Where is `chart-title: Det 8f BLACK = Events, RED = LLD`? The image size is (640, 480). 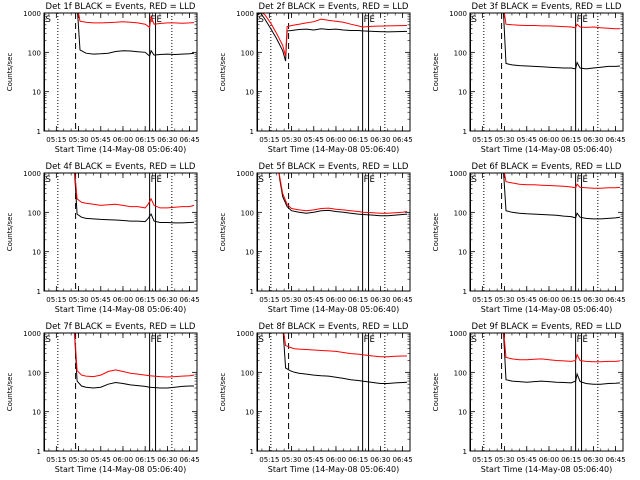
chart-title: Det 8f BLACK = Events, RED = LLD is located at coordinates (334, 327).